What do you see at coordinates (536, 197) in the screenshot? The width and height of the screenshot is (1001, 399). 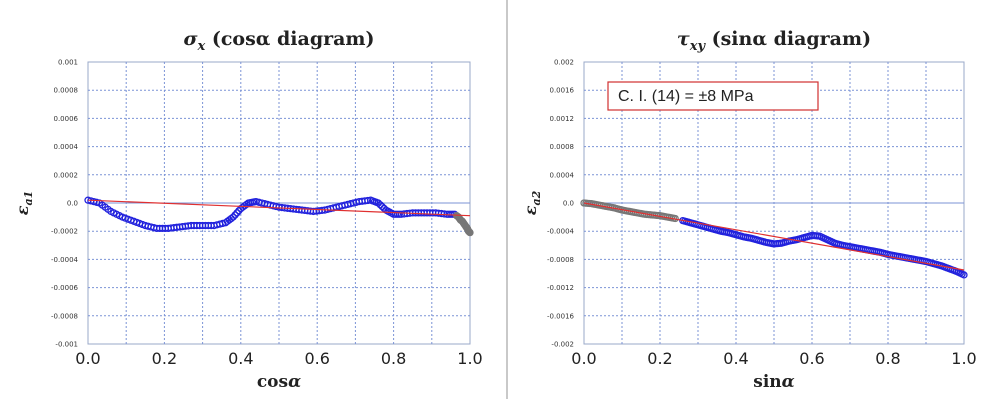 I see `y-axis-label-subscript: a2` at bounding box center [536, 197].